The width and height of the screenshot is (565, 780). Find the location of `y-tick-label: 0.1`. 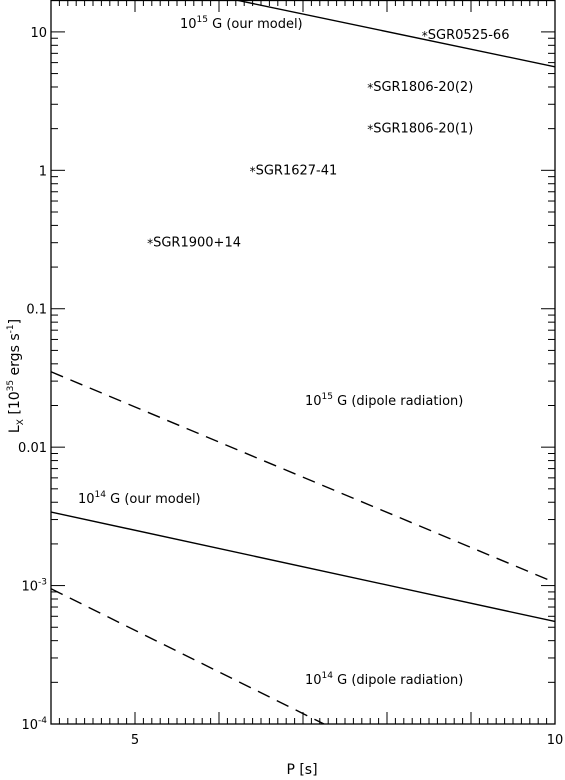

y-tick-label: 0.1 is located at coordinates (36, 310).